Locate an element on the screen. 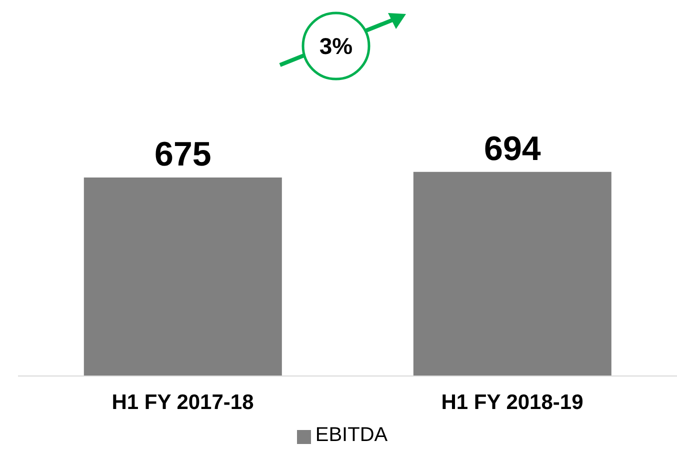 The height and width of the screenshot is (456, 677). x-tick-label: H1 FY 2018-19 is located at coordinates (512, 402).